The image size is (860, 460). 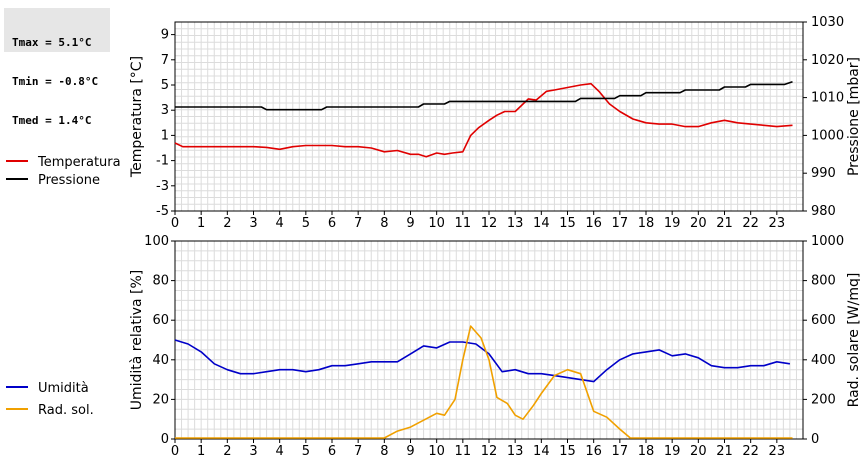 What do you see at coordinates (777, 223) in the screenshot?
I see `panel-top-x-tick-label: 23` at bounding box center [777, 223].